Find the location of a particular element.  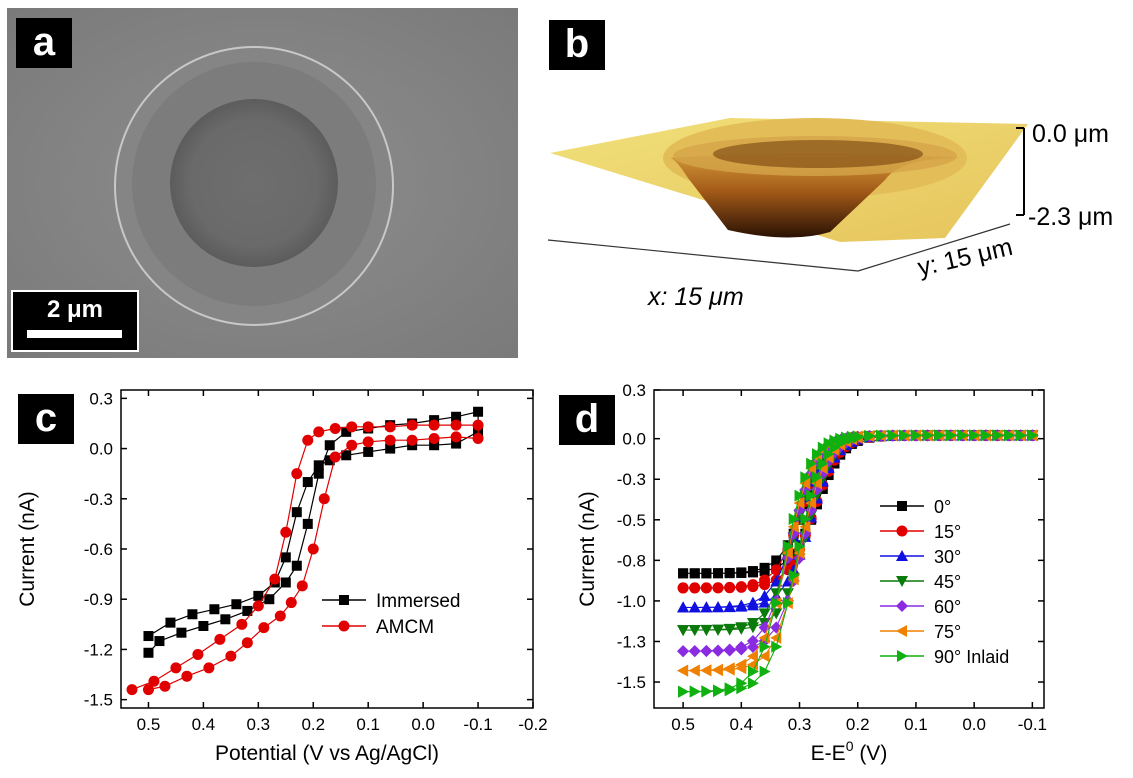

series-amcm is located at coordinates (305, 557).